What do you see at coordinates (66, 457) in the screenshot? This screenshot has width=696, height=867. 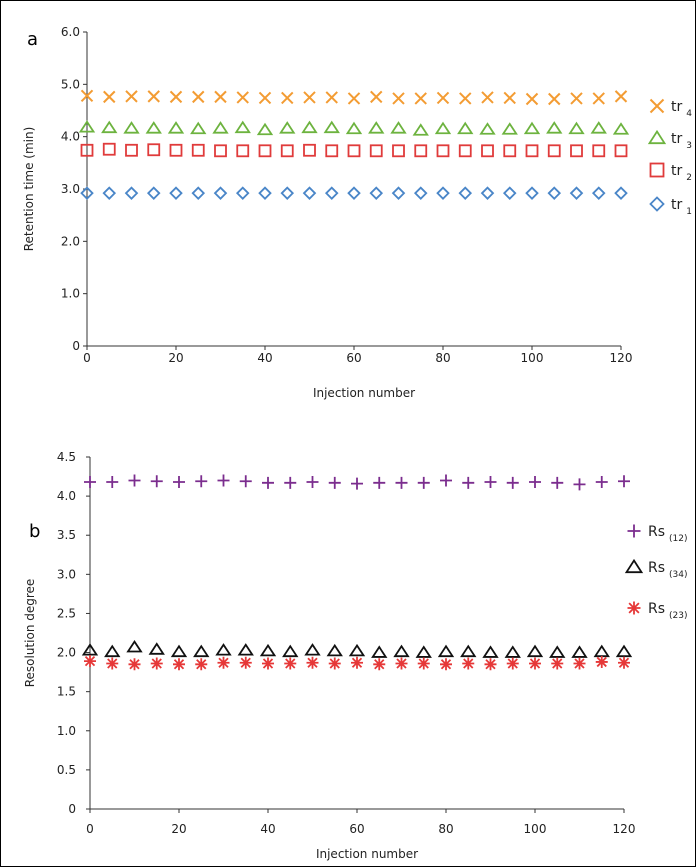 I see `y-tick-label: 4.5` at bounding box center [66, 457].